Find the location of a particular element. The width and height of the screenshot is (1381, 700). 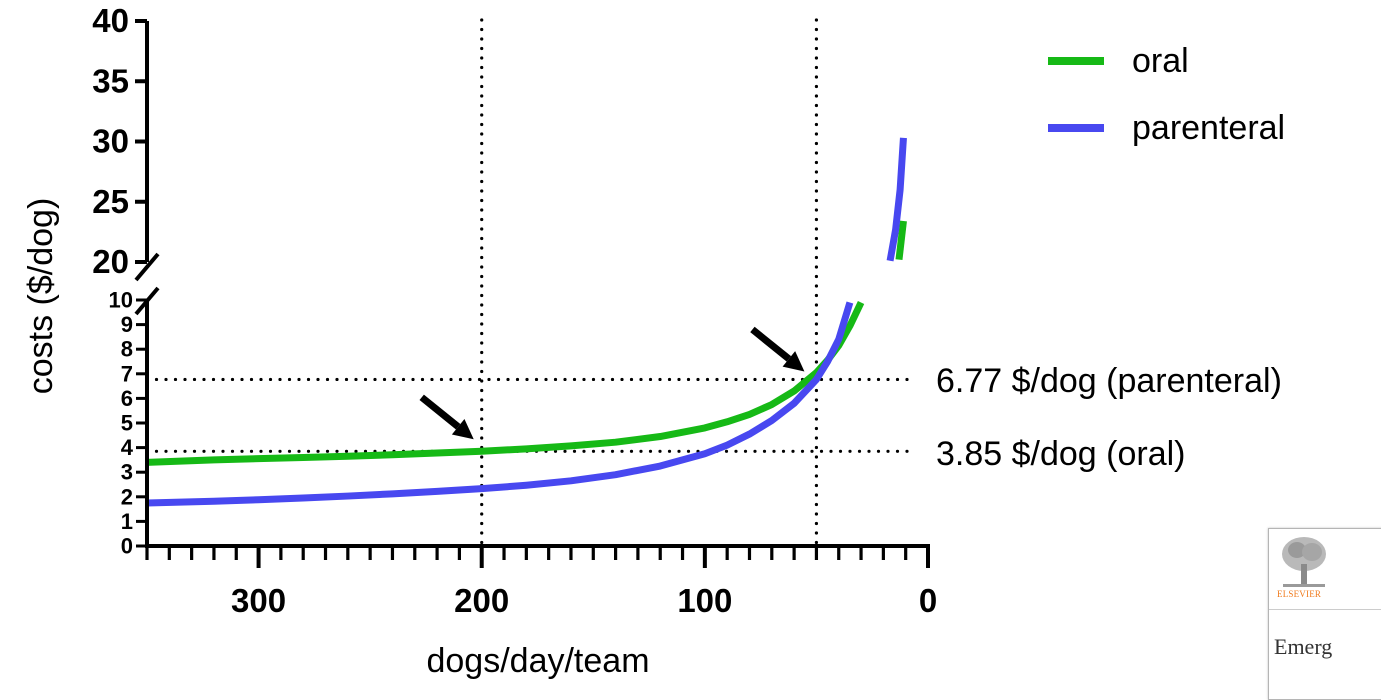

y-tick-label: 9 is located at coordinates (127, 324).